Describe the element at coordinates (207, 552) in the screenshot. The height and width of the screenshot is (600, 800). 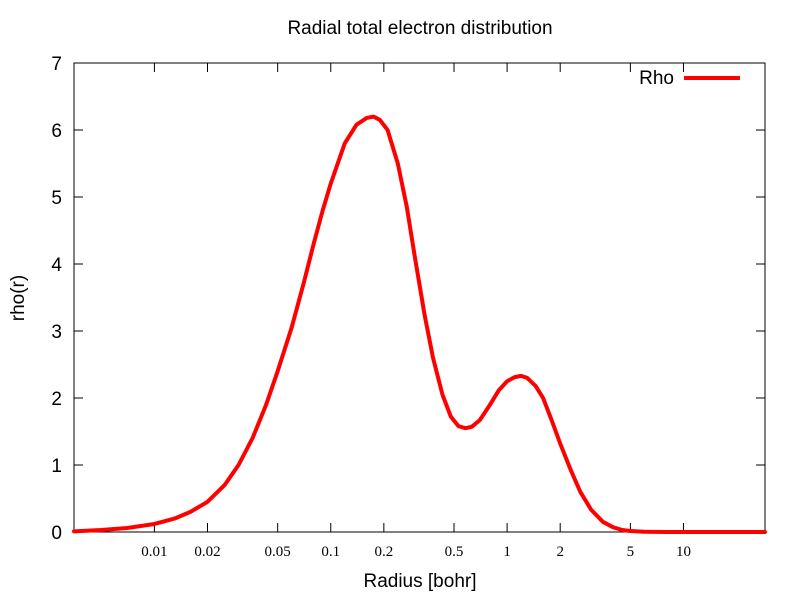
I see `x-tick-label: 0.02` at that location.